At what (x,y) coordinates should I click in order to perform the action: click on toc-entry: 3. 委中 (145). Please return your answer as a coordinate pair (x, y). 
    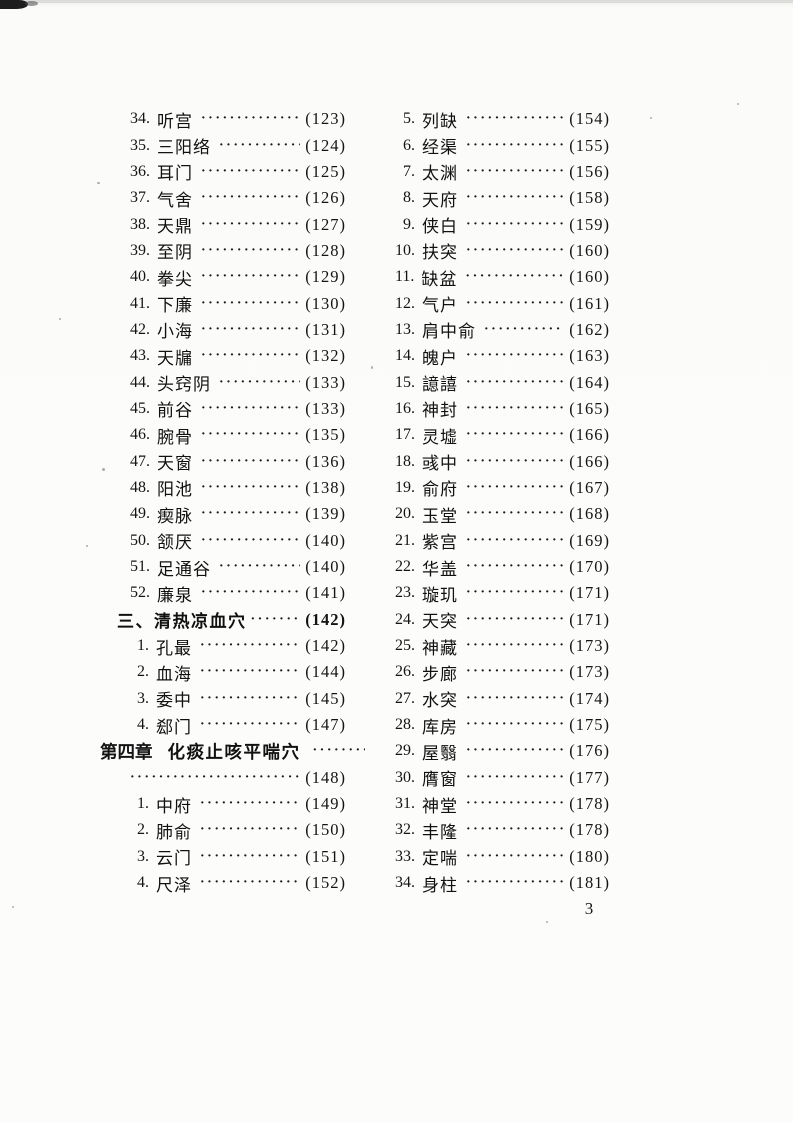
    Looking at the image, I should click on (221, 699).